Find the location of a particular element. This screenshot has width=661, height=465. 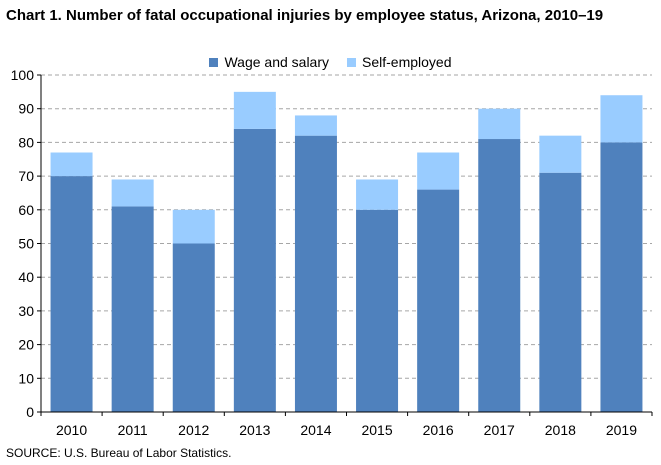

legend-label-self: Self-employed is located at coordinates (407, 62).